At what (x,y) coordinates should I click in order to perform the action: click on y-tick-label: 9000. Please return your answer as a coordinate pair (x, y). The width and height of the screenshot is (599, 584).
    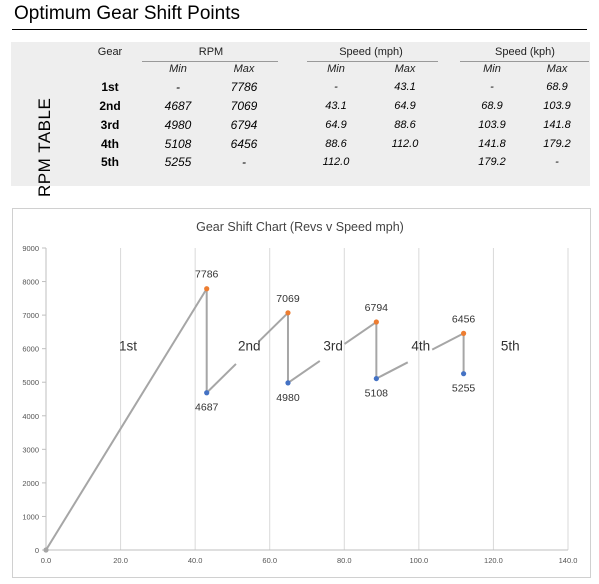
    Looking at the image, I should click on (30, 248).